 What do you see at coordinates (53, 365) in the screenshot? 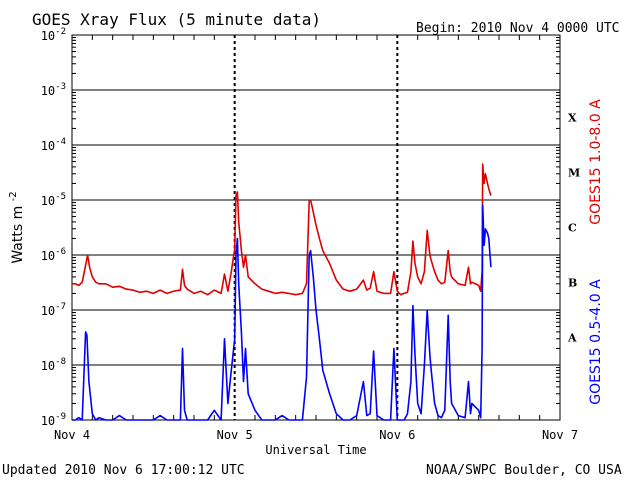
I see `y-tick-label: 10⁻⁸` at bounding box center [53, 365].